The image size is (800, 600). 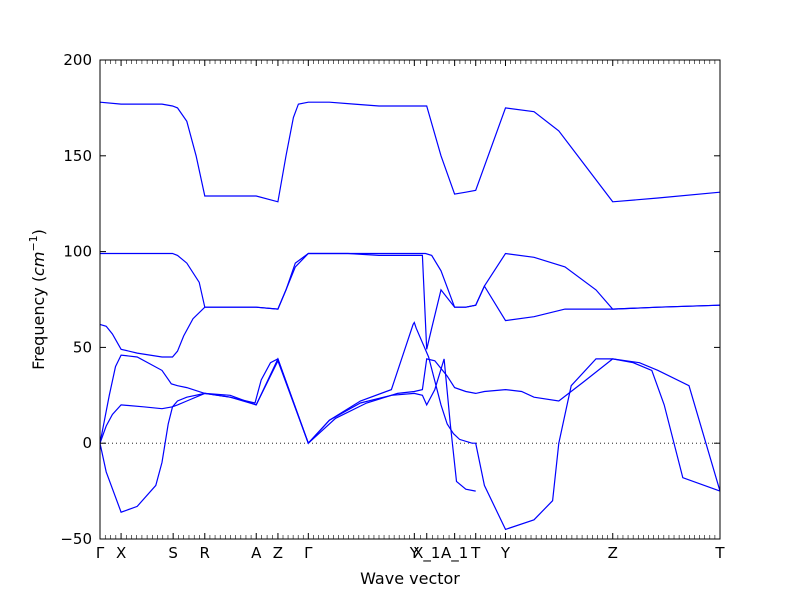 What do you see at coordinates (33, 243) in the screenshot?
I see `y-axis-label-exponent: −1` at bounding box center [33, 243].